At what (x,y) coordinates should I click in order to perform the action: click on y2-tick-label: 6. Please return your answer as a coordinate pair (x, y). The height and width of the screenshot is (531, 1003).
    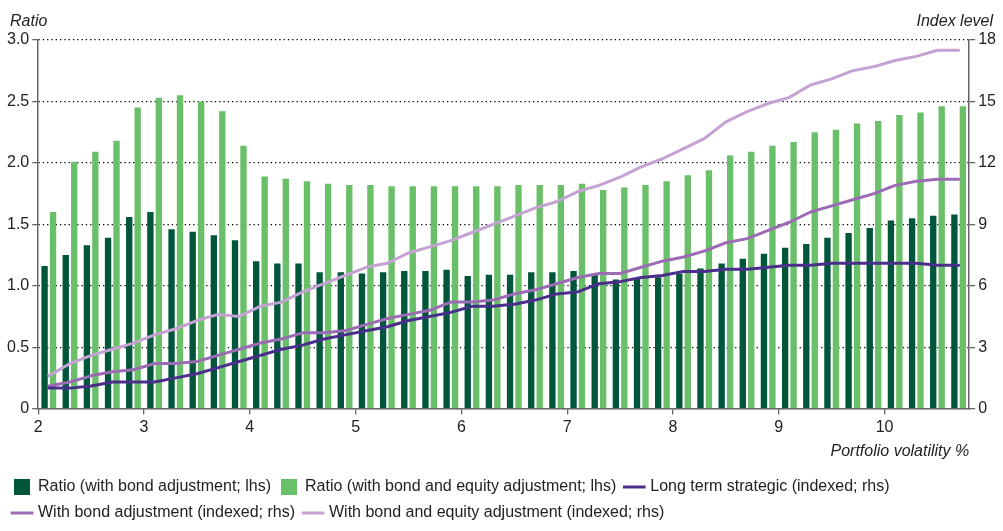
    Looking at the image, I should click on (983, 285).